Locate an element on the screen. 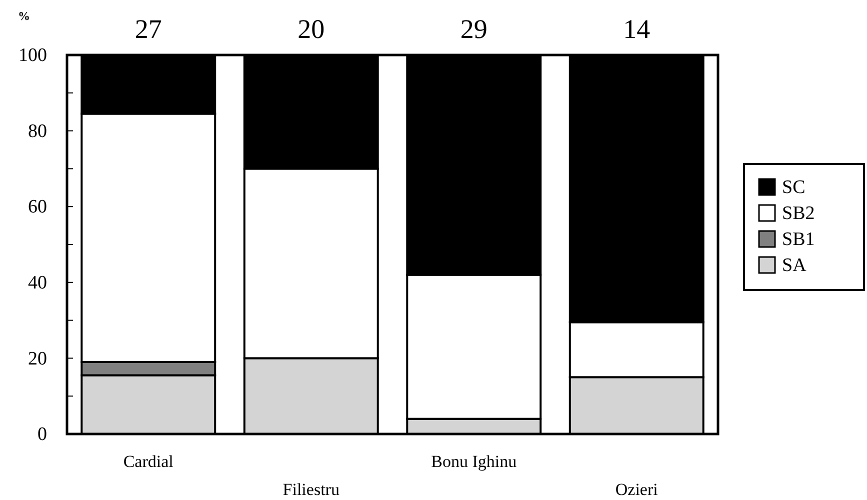 This screenshot has height=500, width=867. text: 29 is located at coordinates (474, 29).